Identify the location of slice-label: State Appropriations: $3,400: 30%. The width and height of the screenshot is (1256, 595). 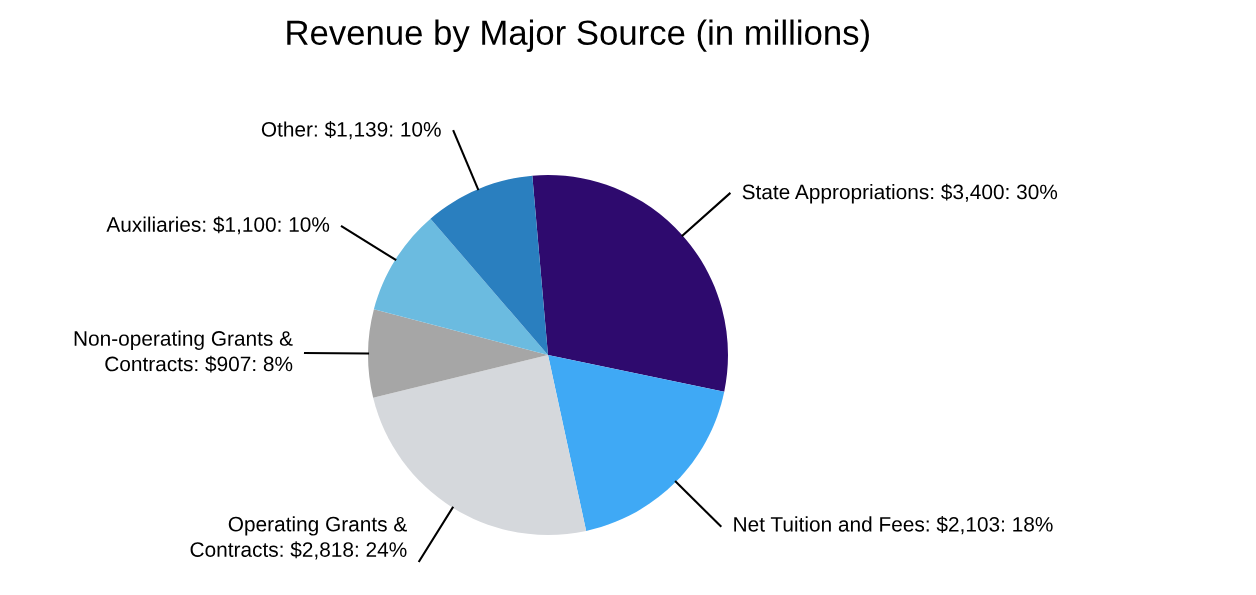
(900, 193).